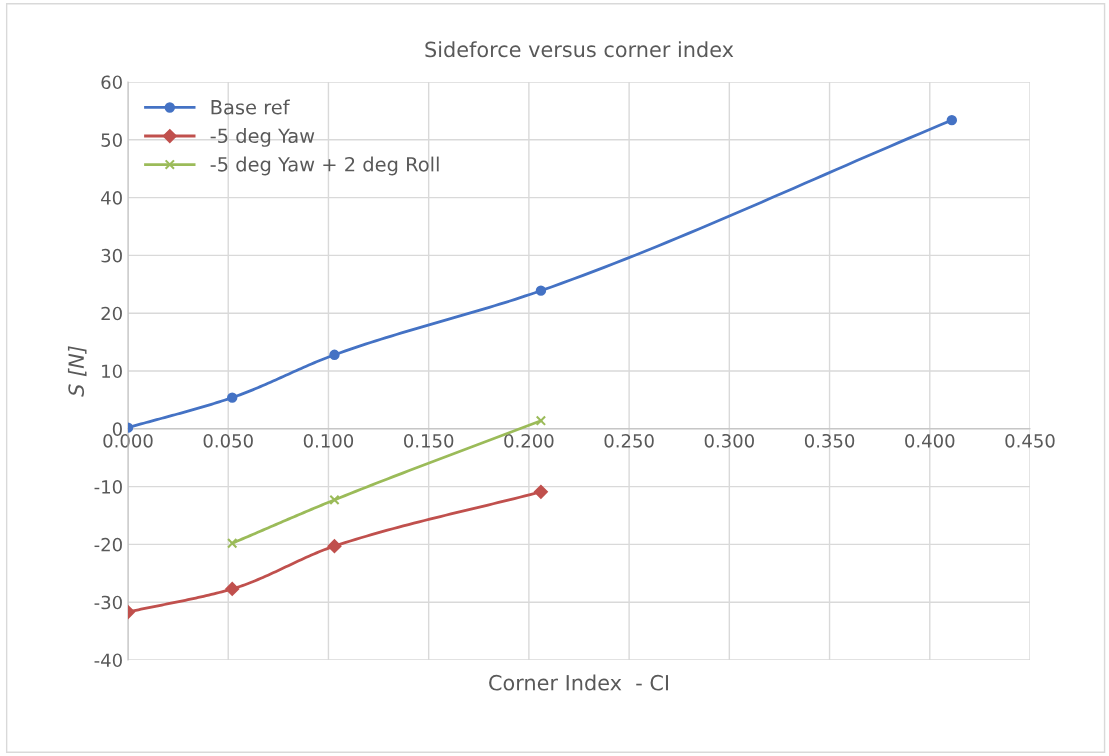  What do you see at coordinates (579, 682) in the screenshot?
I see `x-axis-title: Corner Index - CI` at bounding box center [579, 682].